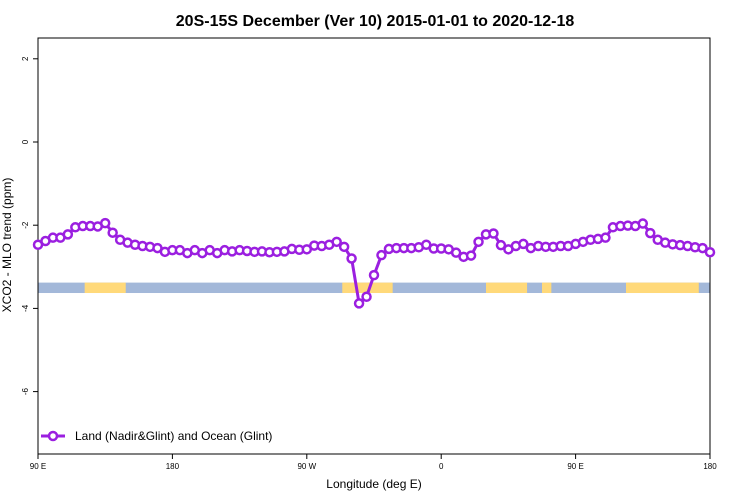 The image size is (750, 500). What do you see at coordinates (25, 58) in the screenshot?
I see `y-tick-label: 2` at bounding box center [25, 58].